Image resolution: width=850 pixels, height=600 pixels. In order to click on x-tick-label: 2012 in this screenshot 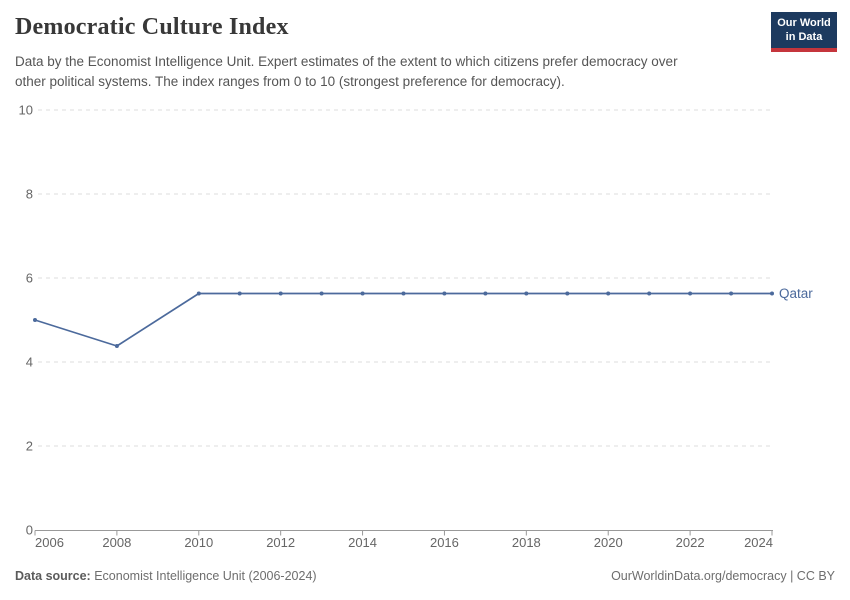, I will do `click(280, 542)`.